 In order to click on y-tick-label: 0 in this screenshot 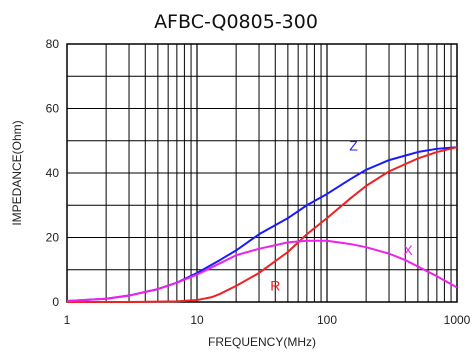, I will do `click(55, 302)`.